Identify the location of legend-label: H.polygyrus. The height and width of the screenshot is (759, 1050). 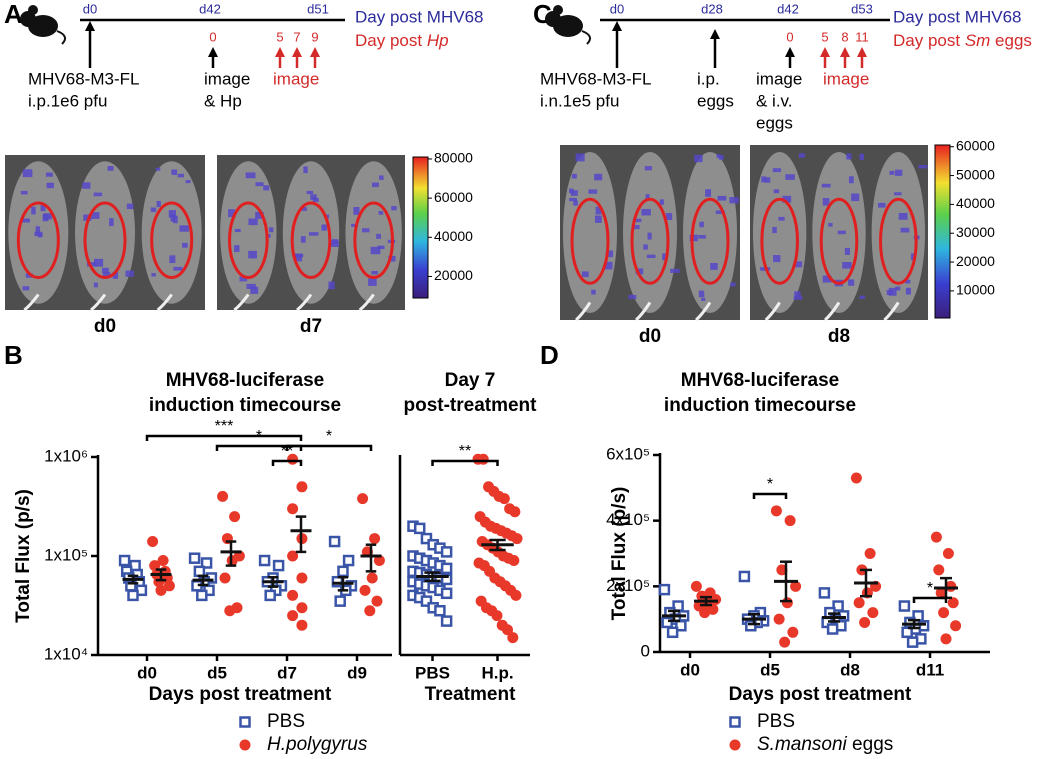
(317, 744).